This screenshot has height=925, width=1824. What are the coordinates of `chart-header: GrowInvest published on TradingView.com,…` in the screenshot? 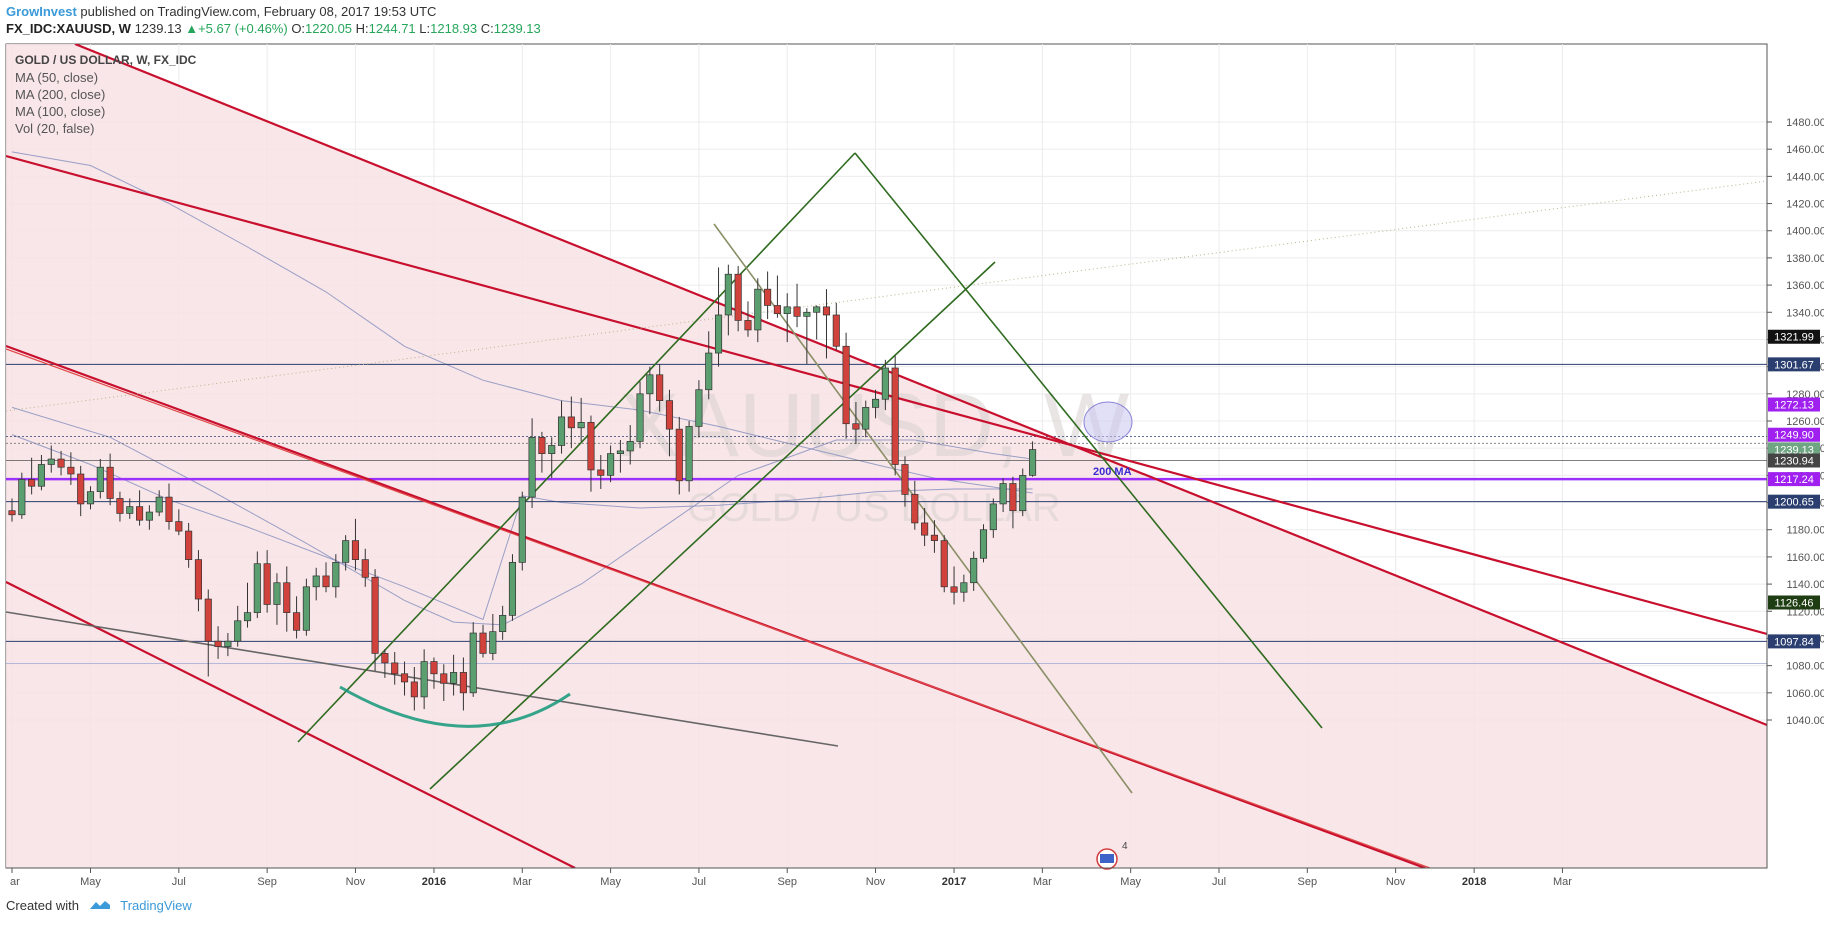 It's located at (912, 21).